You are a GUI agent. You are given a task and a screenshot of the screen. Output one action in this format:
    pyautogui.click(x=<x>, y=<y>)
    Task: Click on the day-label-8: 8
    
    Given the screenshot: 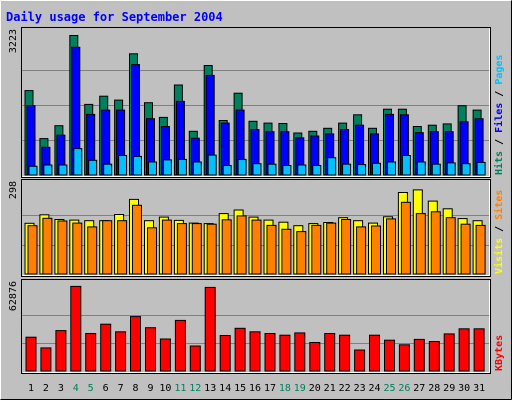 What is the action you would take?
    pyautogui.click(x=135, y=388)
    